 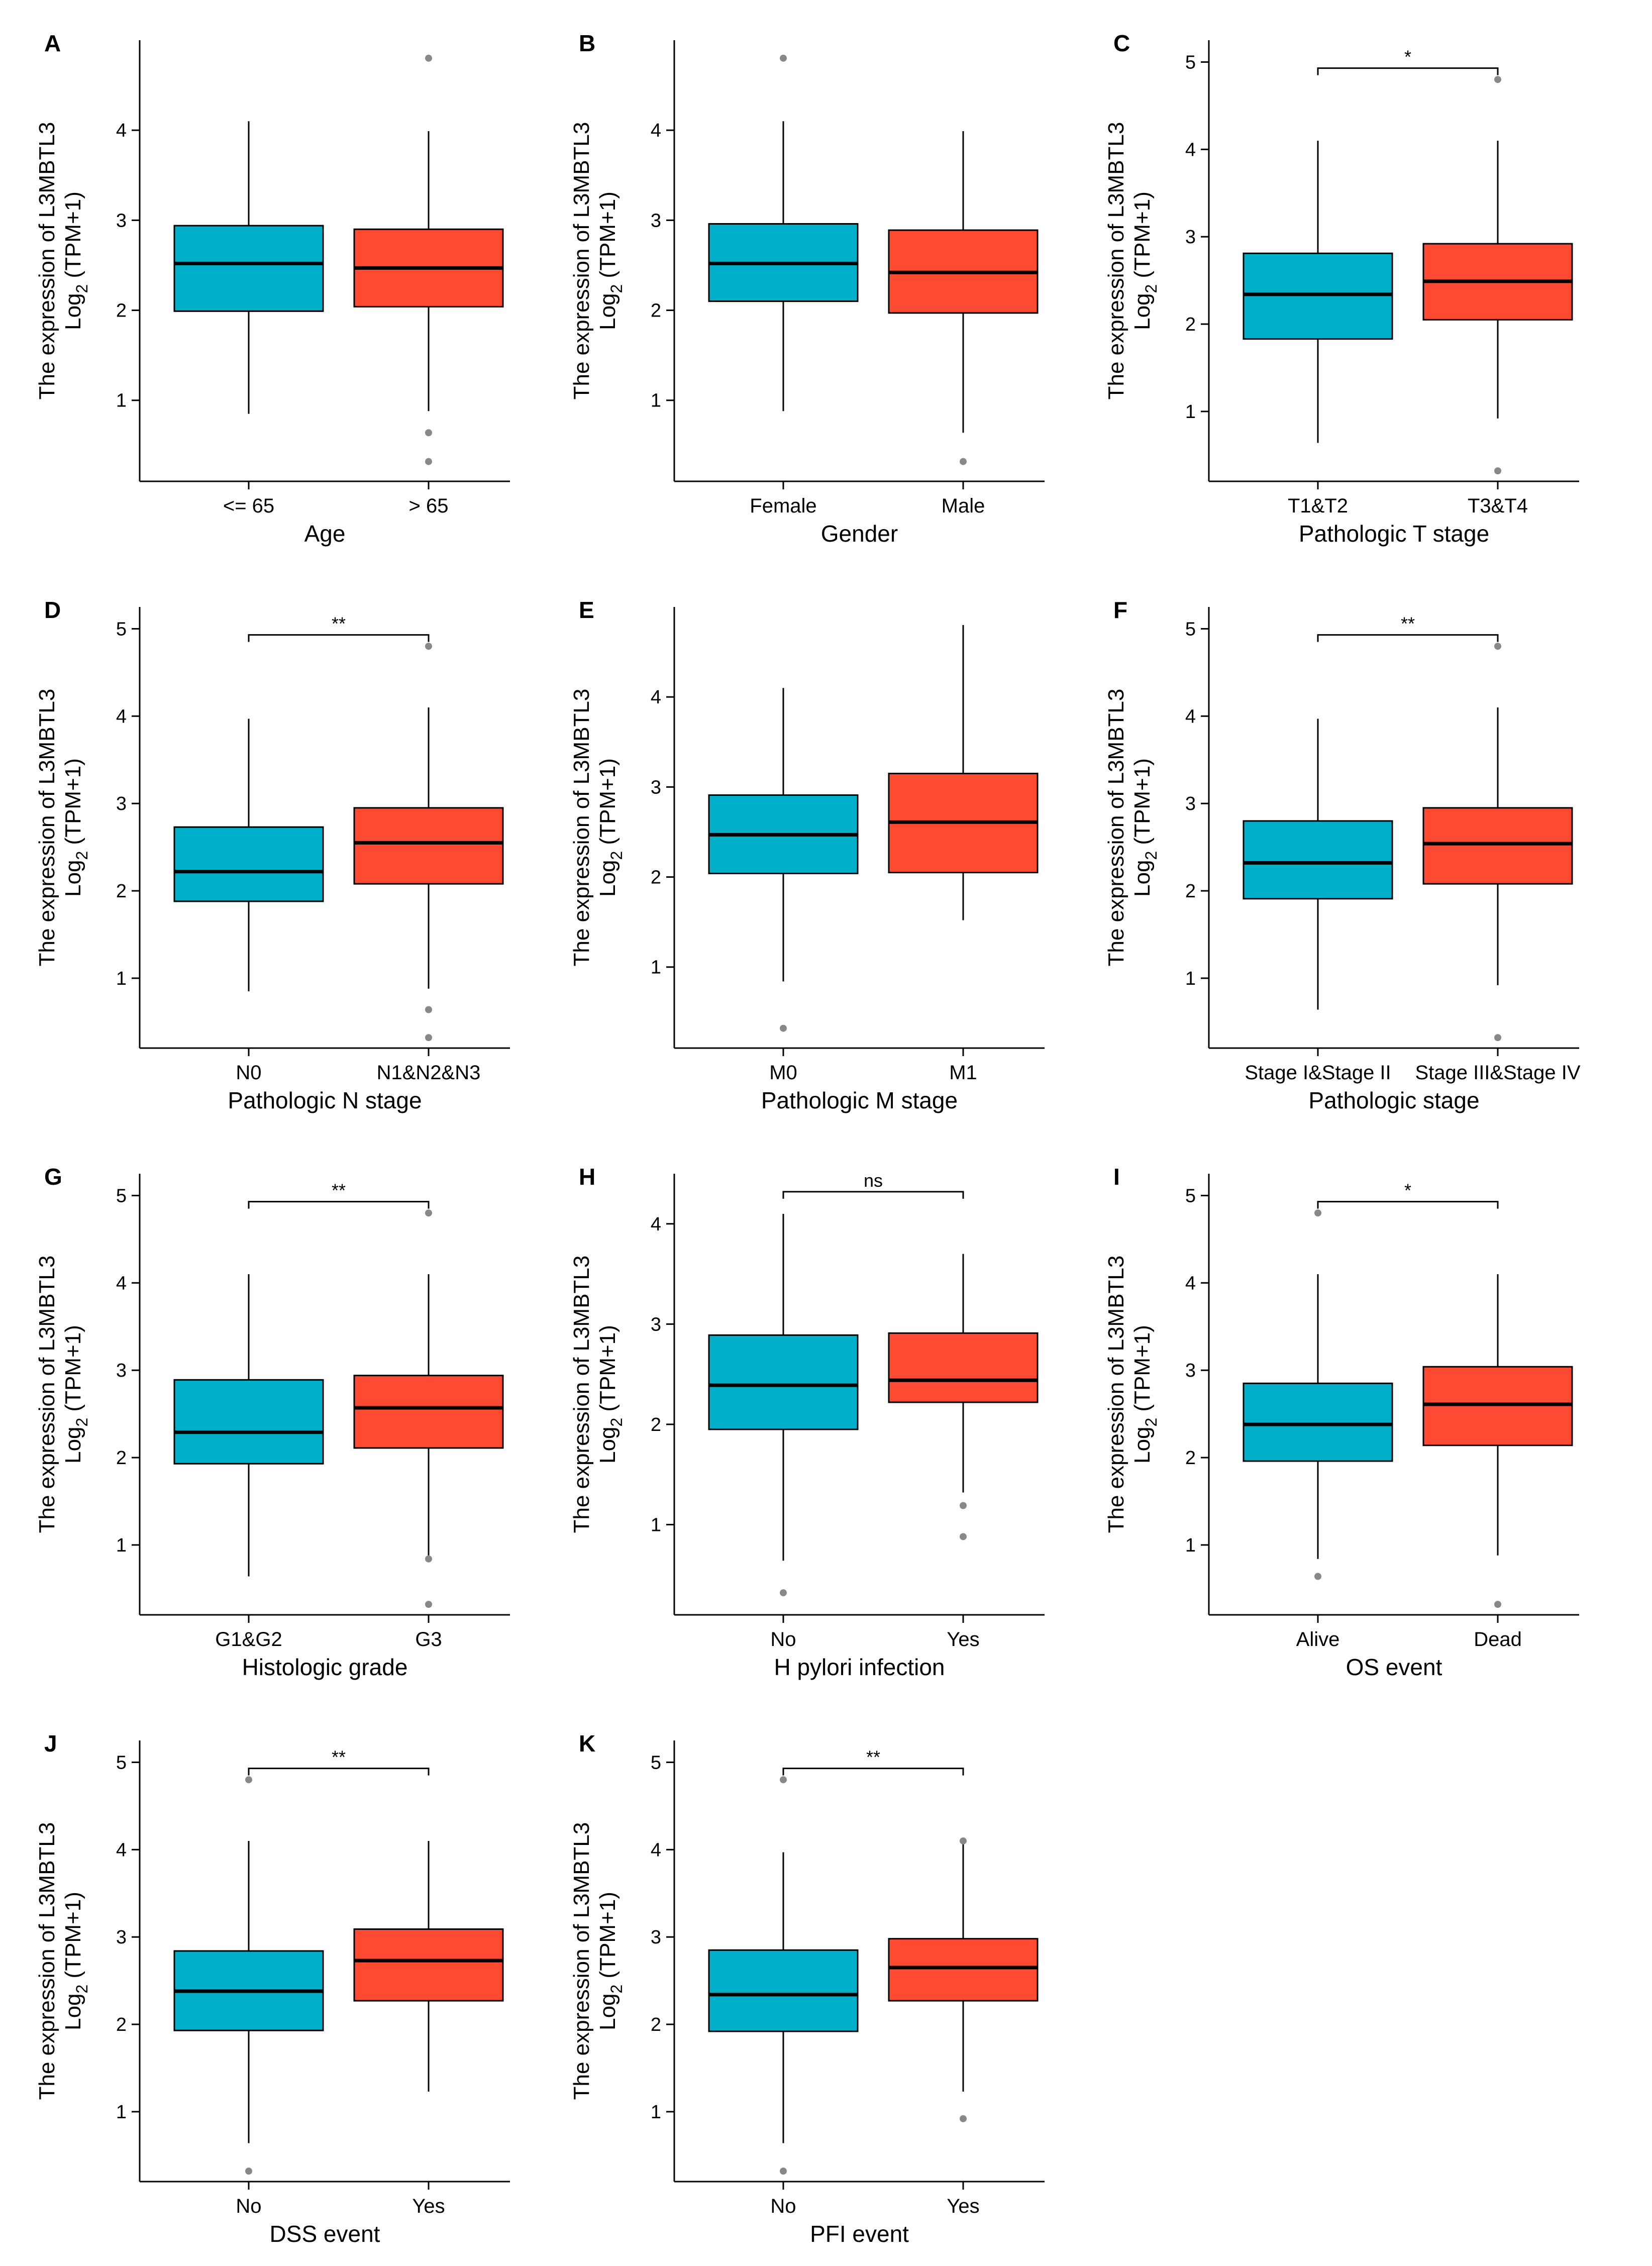 What do you see at coordinates (859, 1667) in the screenshot?
I see `x-axis-title: H pylori infection` at bounding box center [859, 1667].